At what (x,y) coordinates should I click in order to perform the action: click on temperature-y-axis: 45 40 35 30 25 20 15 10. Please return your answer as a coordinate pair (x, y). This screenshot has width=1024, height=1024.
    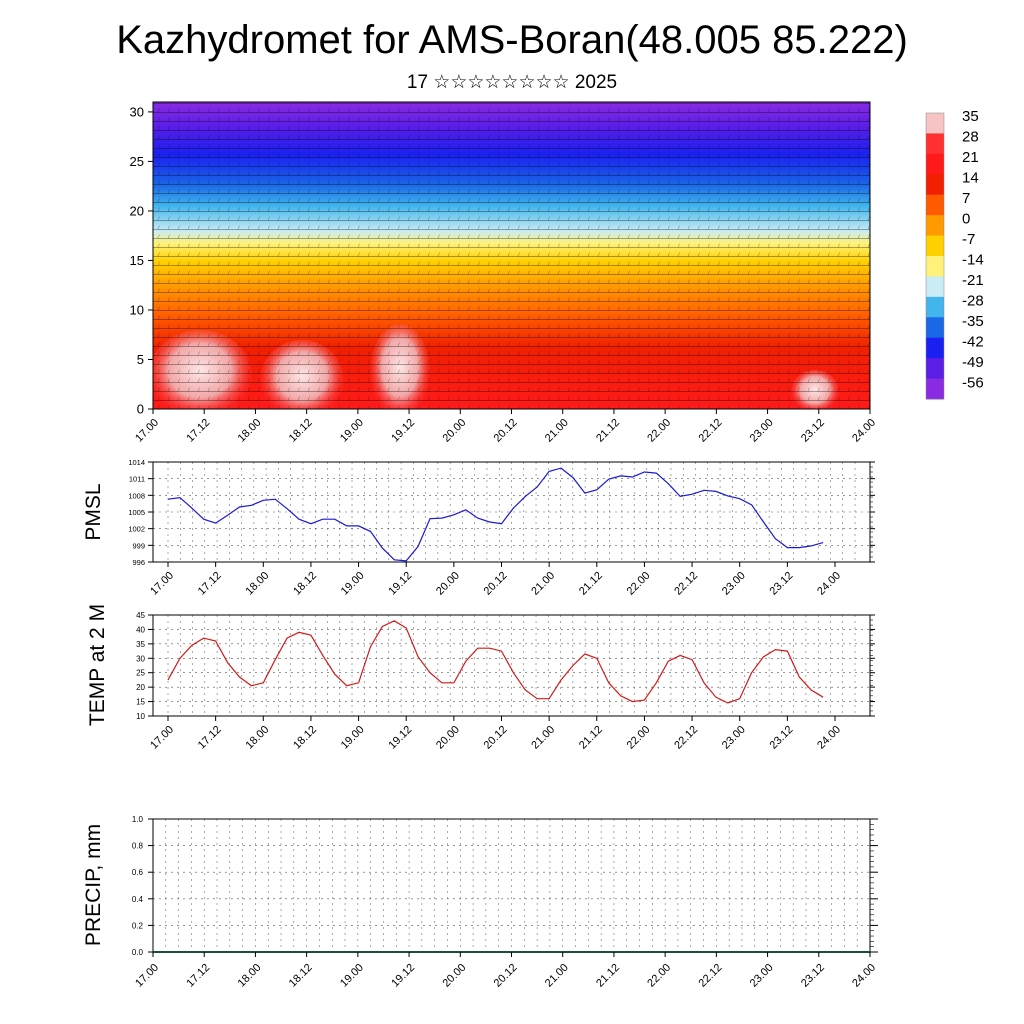
    Looking at the image, I should click on (505, 666).